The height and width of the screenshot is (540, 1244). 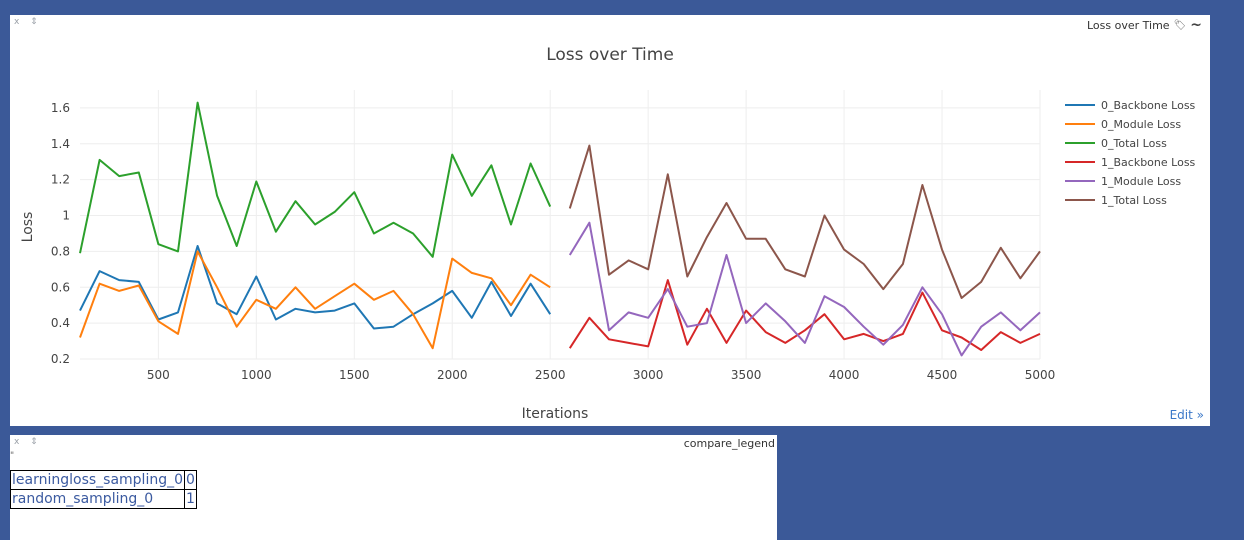 I want to click on x-tick-label: 1500, so click(x=354, y=375).